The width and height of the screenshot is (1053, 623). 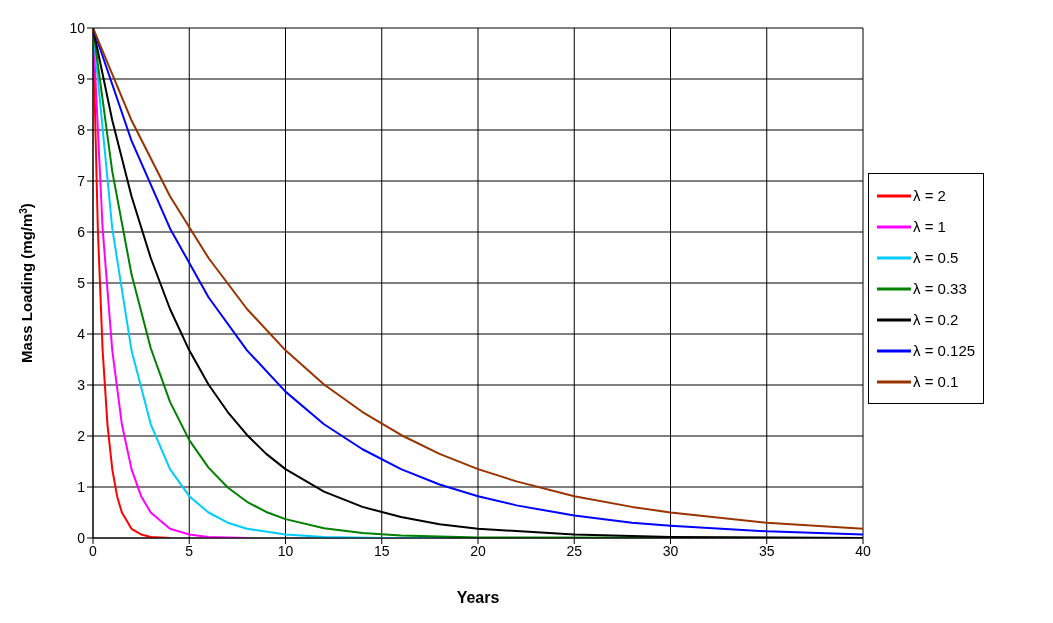 What do you see at coordinates (940, 288) in the screenshot?
I see `legend-label: λ = 0.33` at bounding box center [940, 288].